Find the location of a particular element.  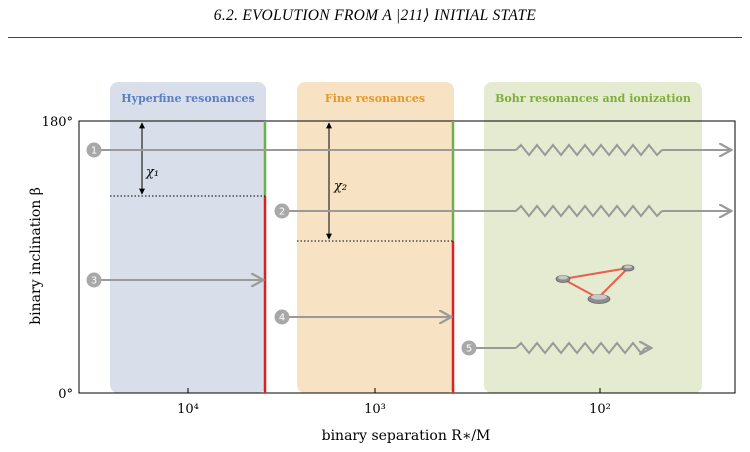

trajectory-badge-1: 1 is located at coordinates (94, 150).